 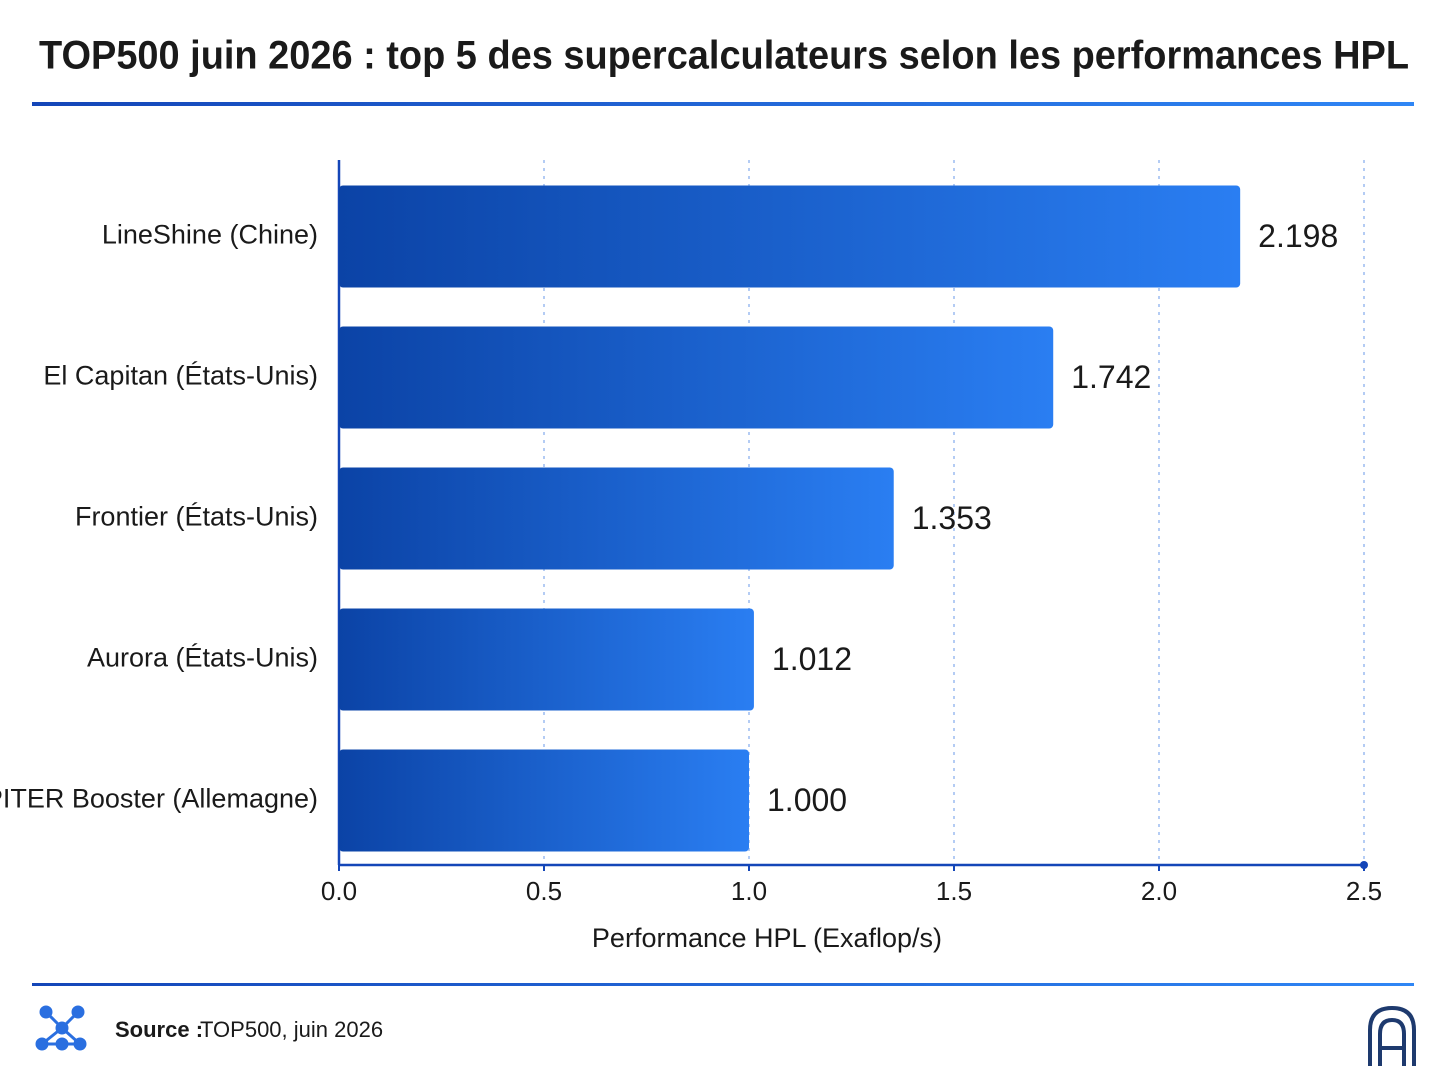 I want to click on value-label: 1.012, so click(x=812, y=659).